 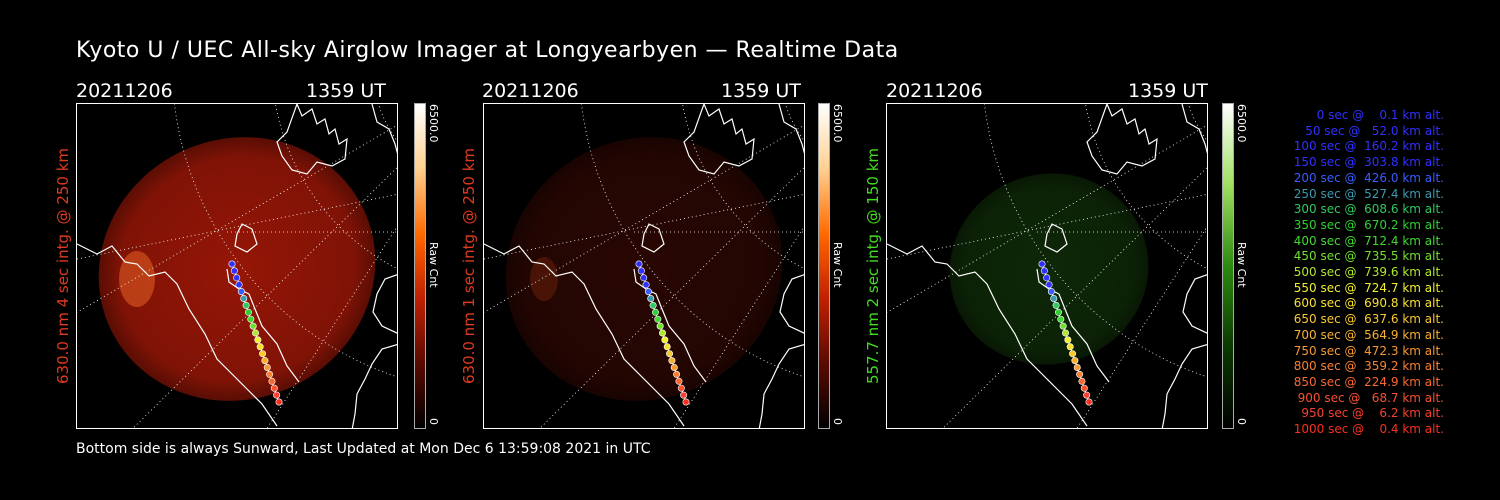 What do you see at coordinates (433, 265) in the screenshot?
I see `panel-1-cbar-unit: Raw Cnt` at bounding box center [433, 265].